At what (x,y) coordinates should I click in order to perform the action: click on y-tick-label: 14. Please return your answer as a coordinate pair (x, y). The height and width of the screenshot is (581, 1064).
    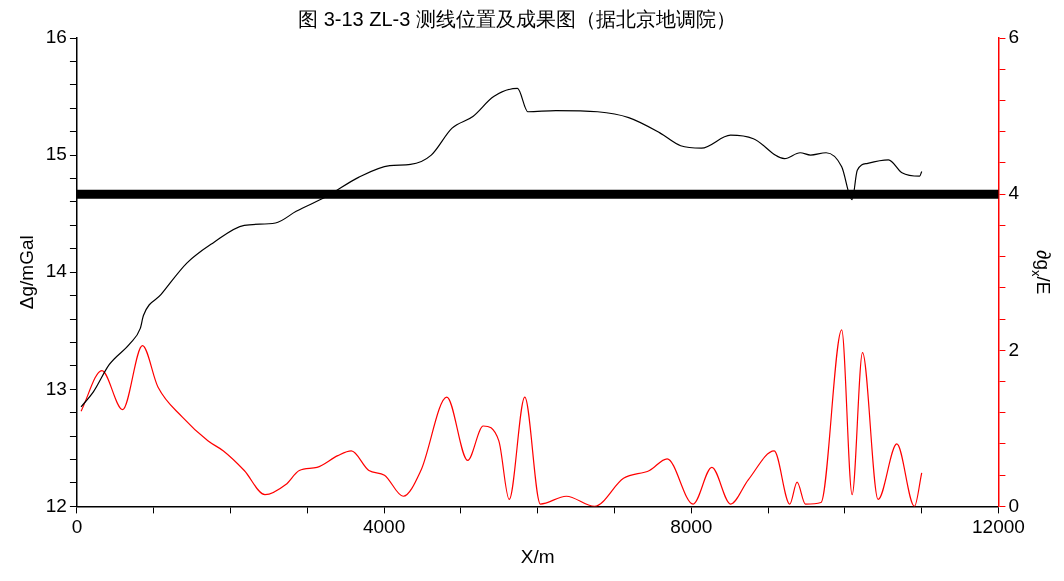
    Looking at the image, I should click on (56, 271).